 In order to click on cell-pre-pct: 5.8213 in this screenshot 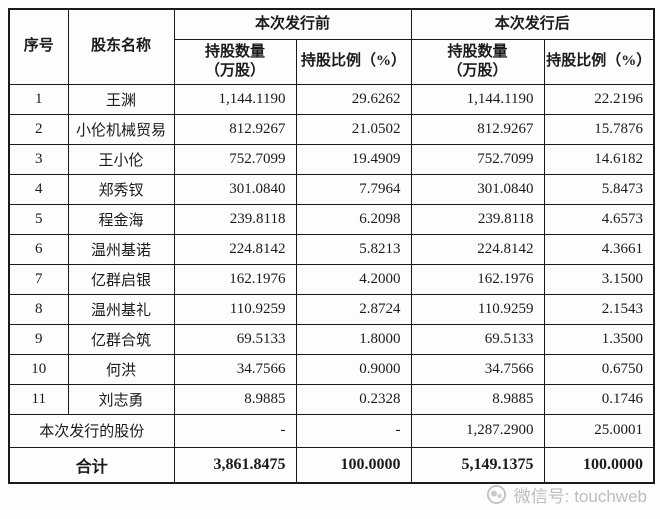, I will do `click(353, 249)`.